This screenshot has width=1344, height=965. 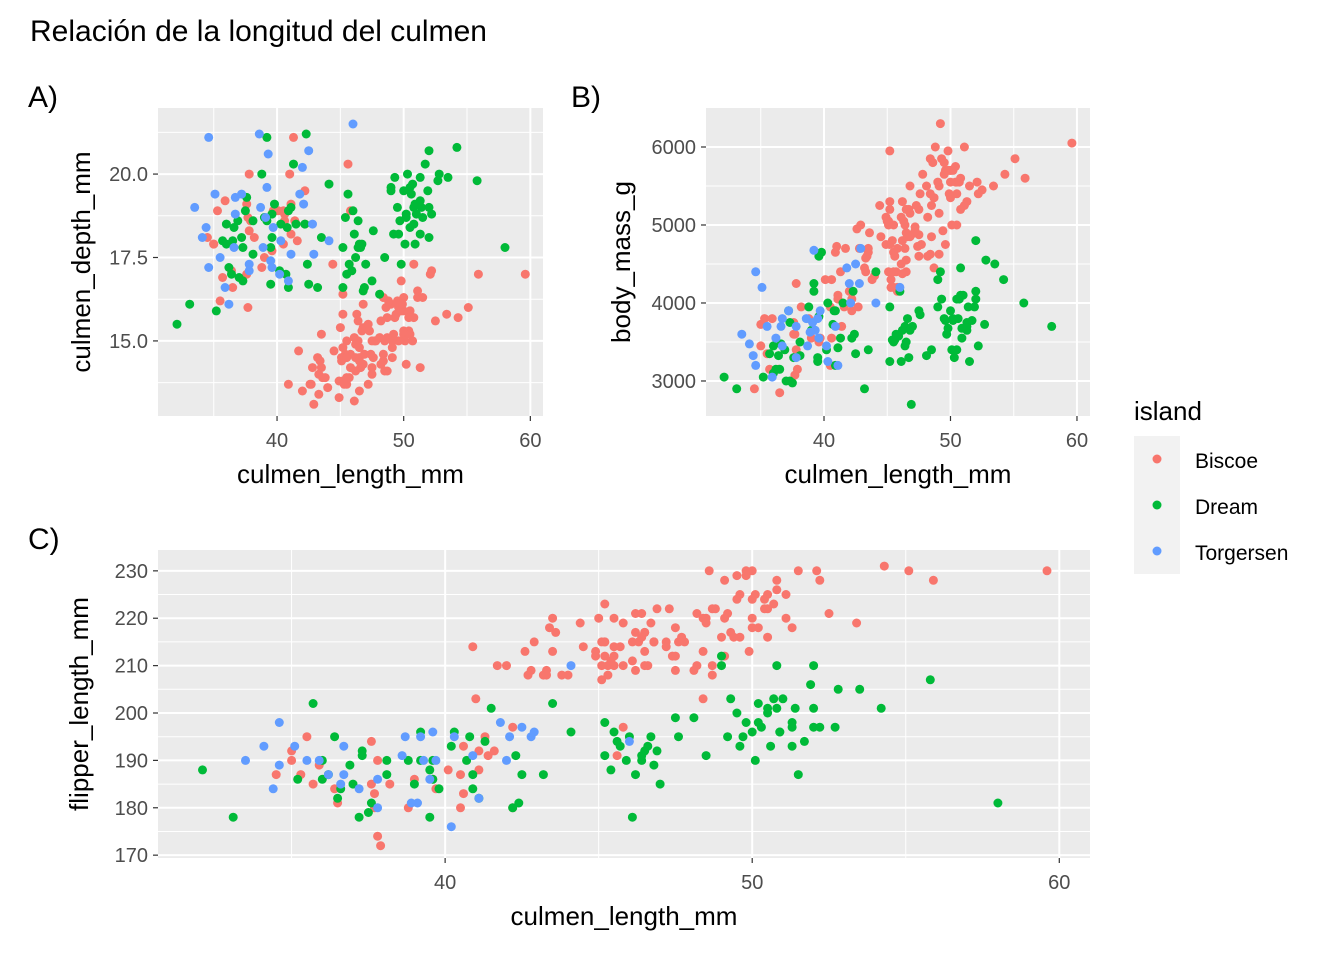 I want to click on x-axis-title: culmen_length_mm, so click(x=898, y=474).